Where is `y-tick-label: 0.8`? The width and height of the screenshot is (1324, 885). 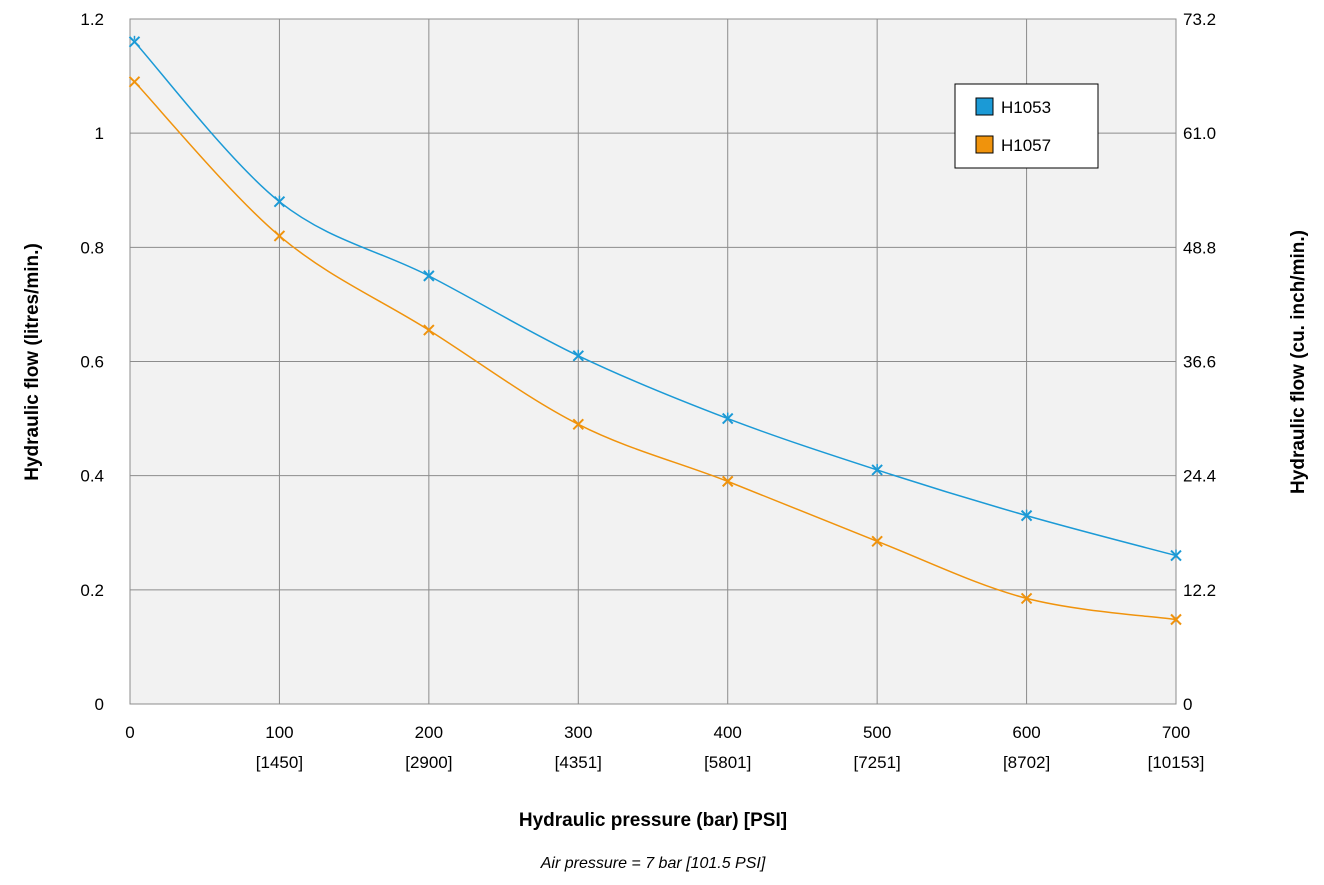 y-tick-label: 0.8 is located at coordinates (92, 247).